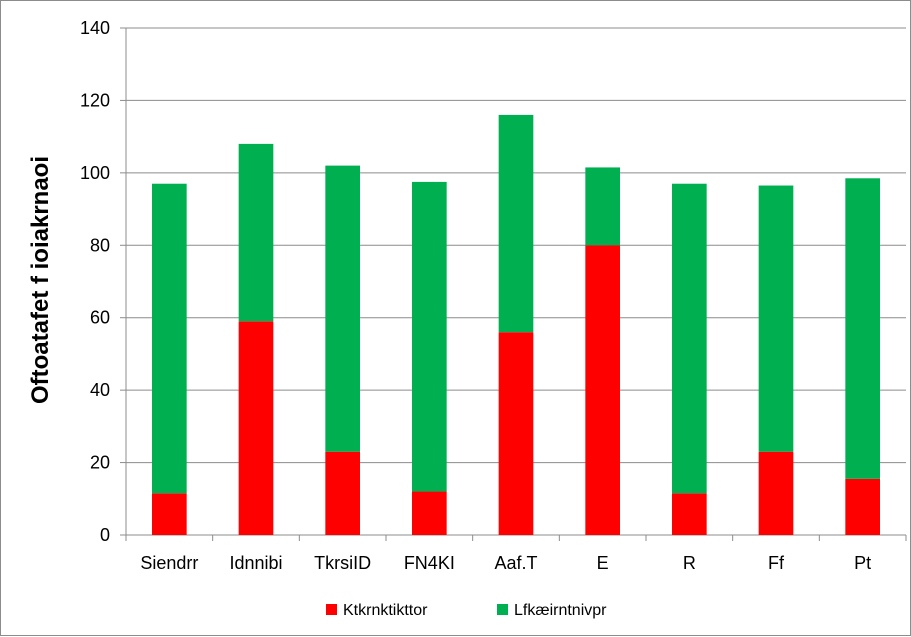 The height and width of the screenshot is (637, 911). What do you see at coordinates (100, 245) in the screenshot?
I see `y-tick-label: 80` at bounding box center [100, 245].